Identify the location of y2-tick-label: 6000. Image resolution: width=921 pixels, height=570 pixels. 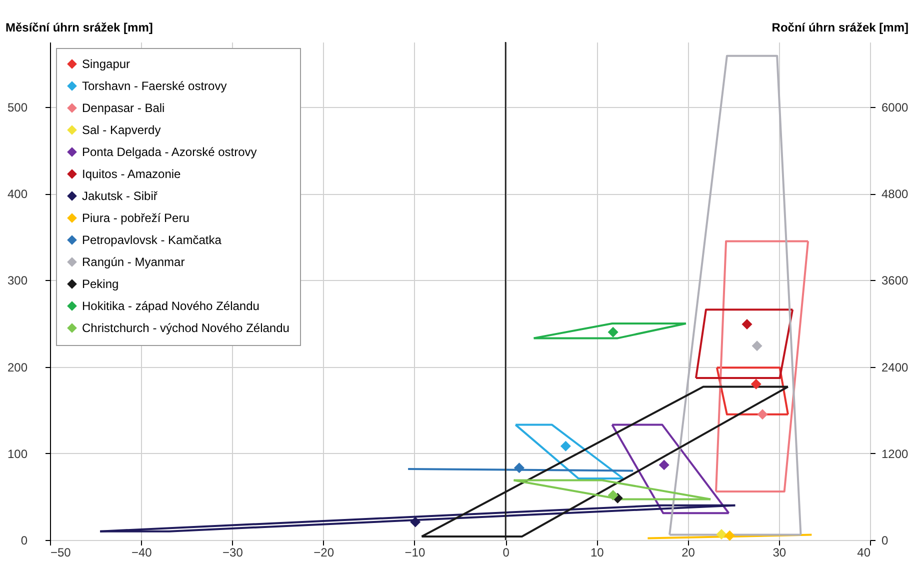
(895, 107).